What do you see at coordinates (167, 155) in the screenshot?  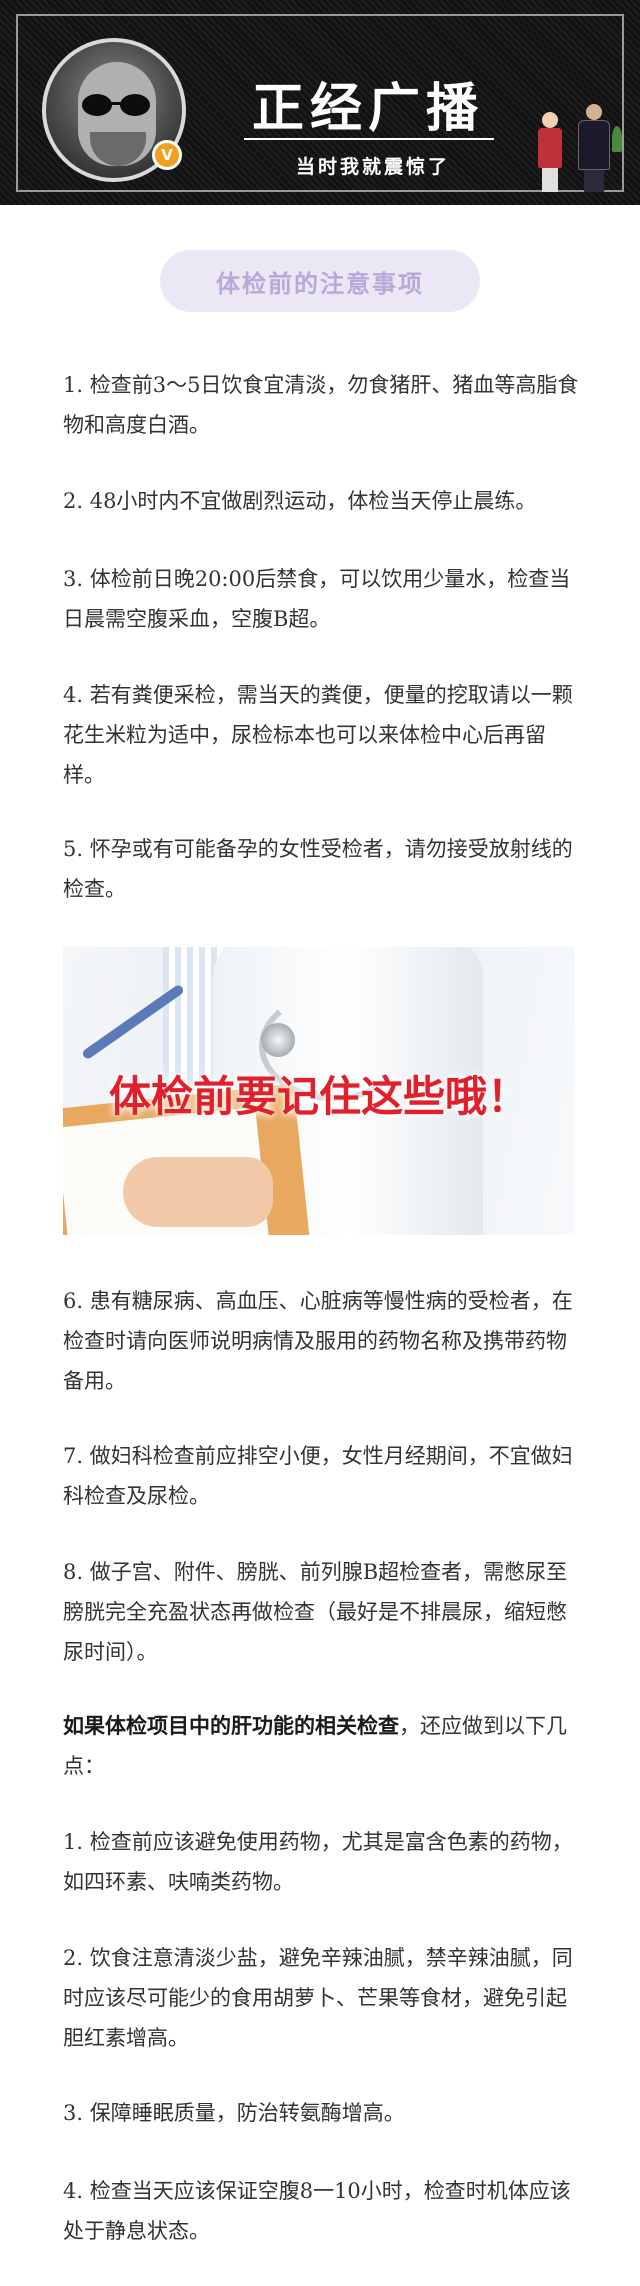 I see `verified-badge-icon: V` at bounding box center [167, 155].